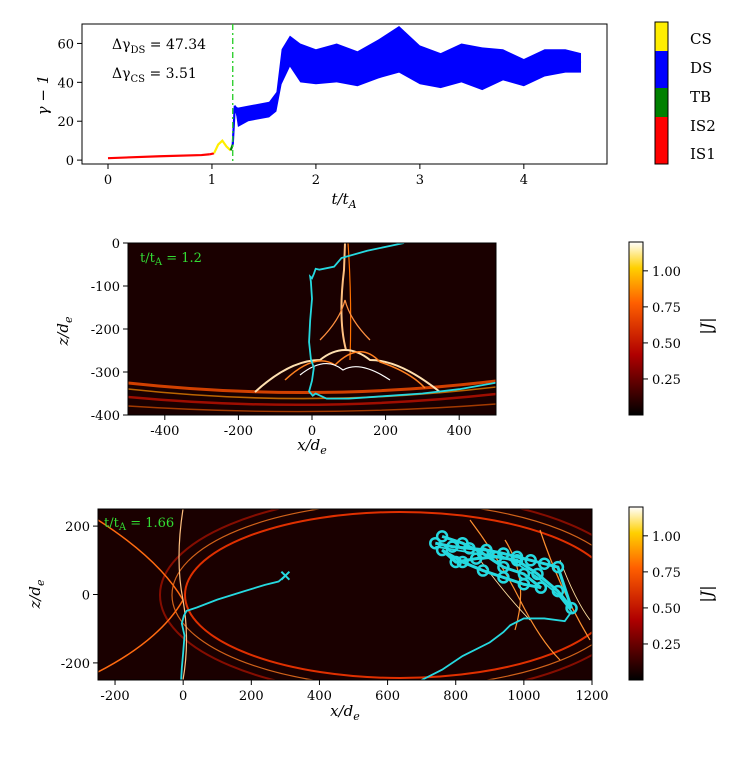 This screenshot has width=747, height=760. What do you see at coordinates (524, 180) in the screenshot?
I see `top-xtick-label: 4` at bounding box center [524, 180].